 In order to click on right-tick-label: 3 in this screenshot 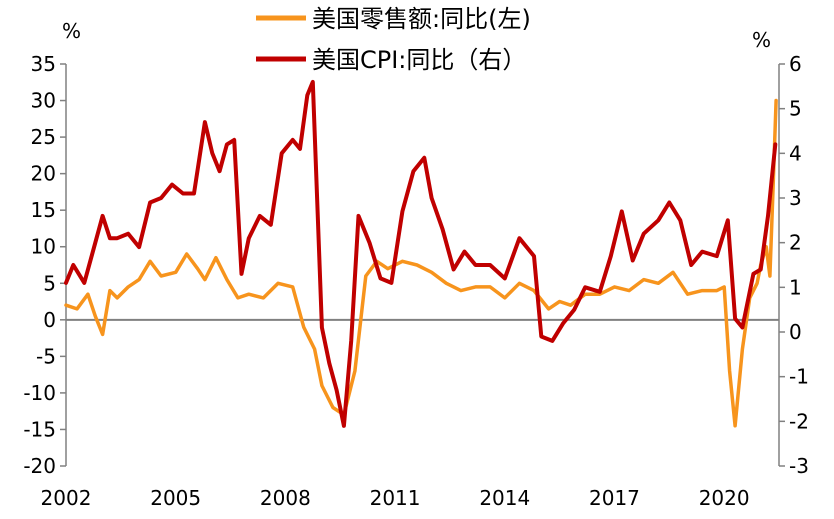, I will do `click(795, 198)`.